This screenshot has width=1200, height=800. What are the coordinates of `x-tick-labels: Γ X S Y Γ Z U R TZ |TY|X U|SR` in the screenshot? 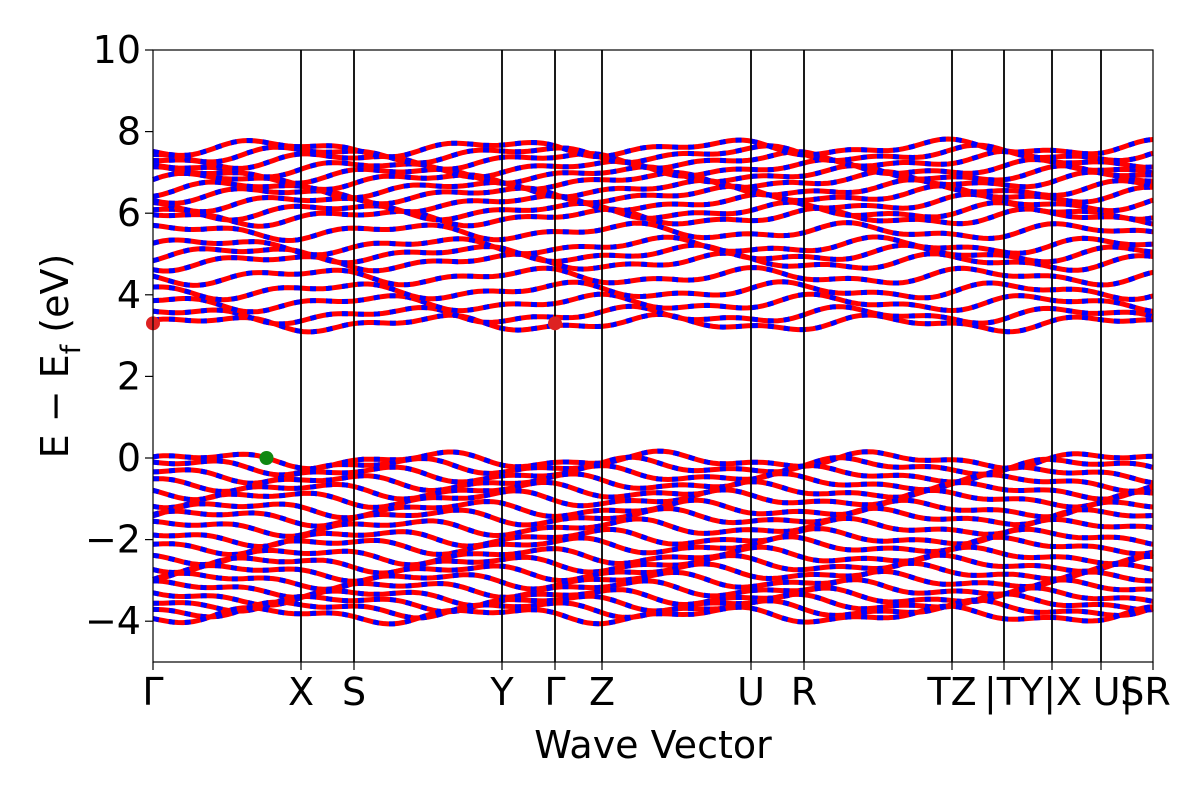 It's located at (656, 688).